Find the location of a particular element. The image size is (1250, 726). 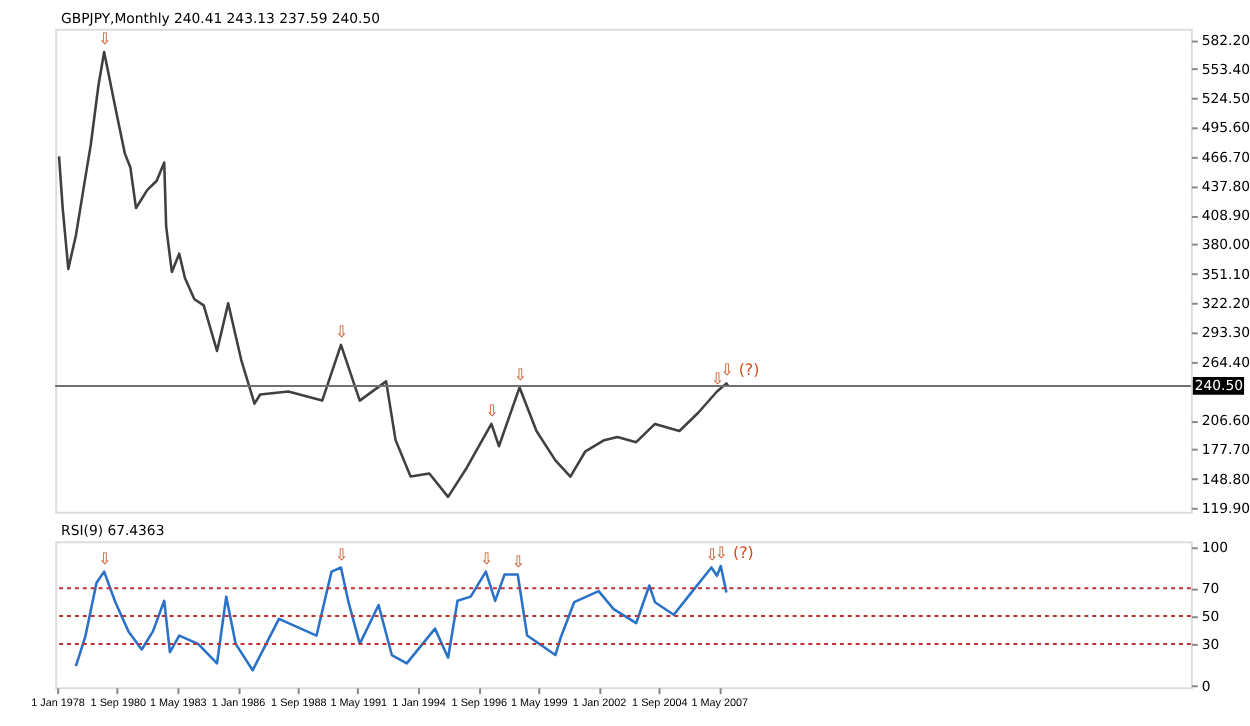

line-series is located at coordinates (401, 618).